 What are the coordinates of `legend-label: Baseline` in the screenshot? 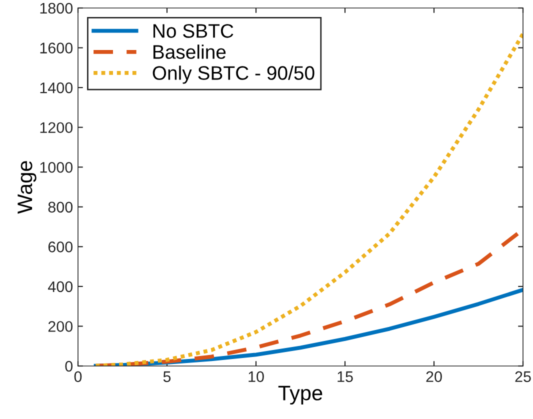 It's located at (189, 51).